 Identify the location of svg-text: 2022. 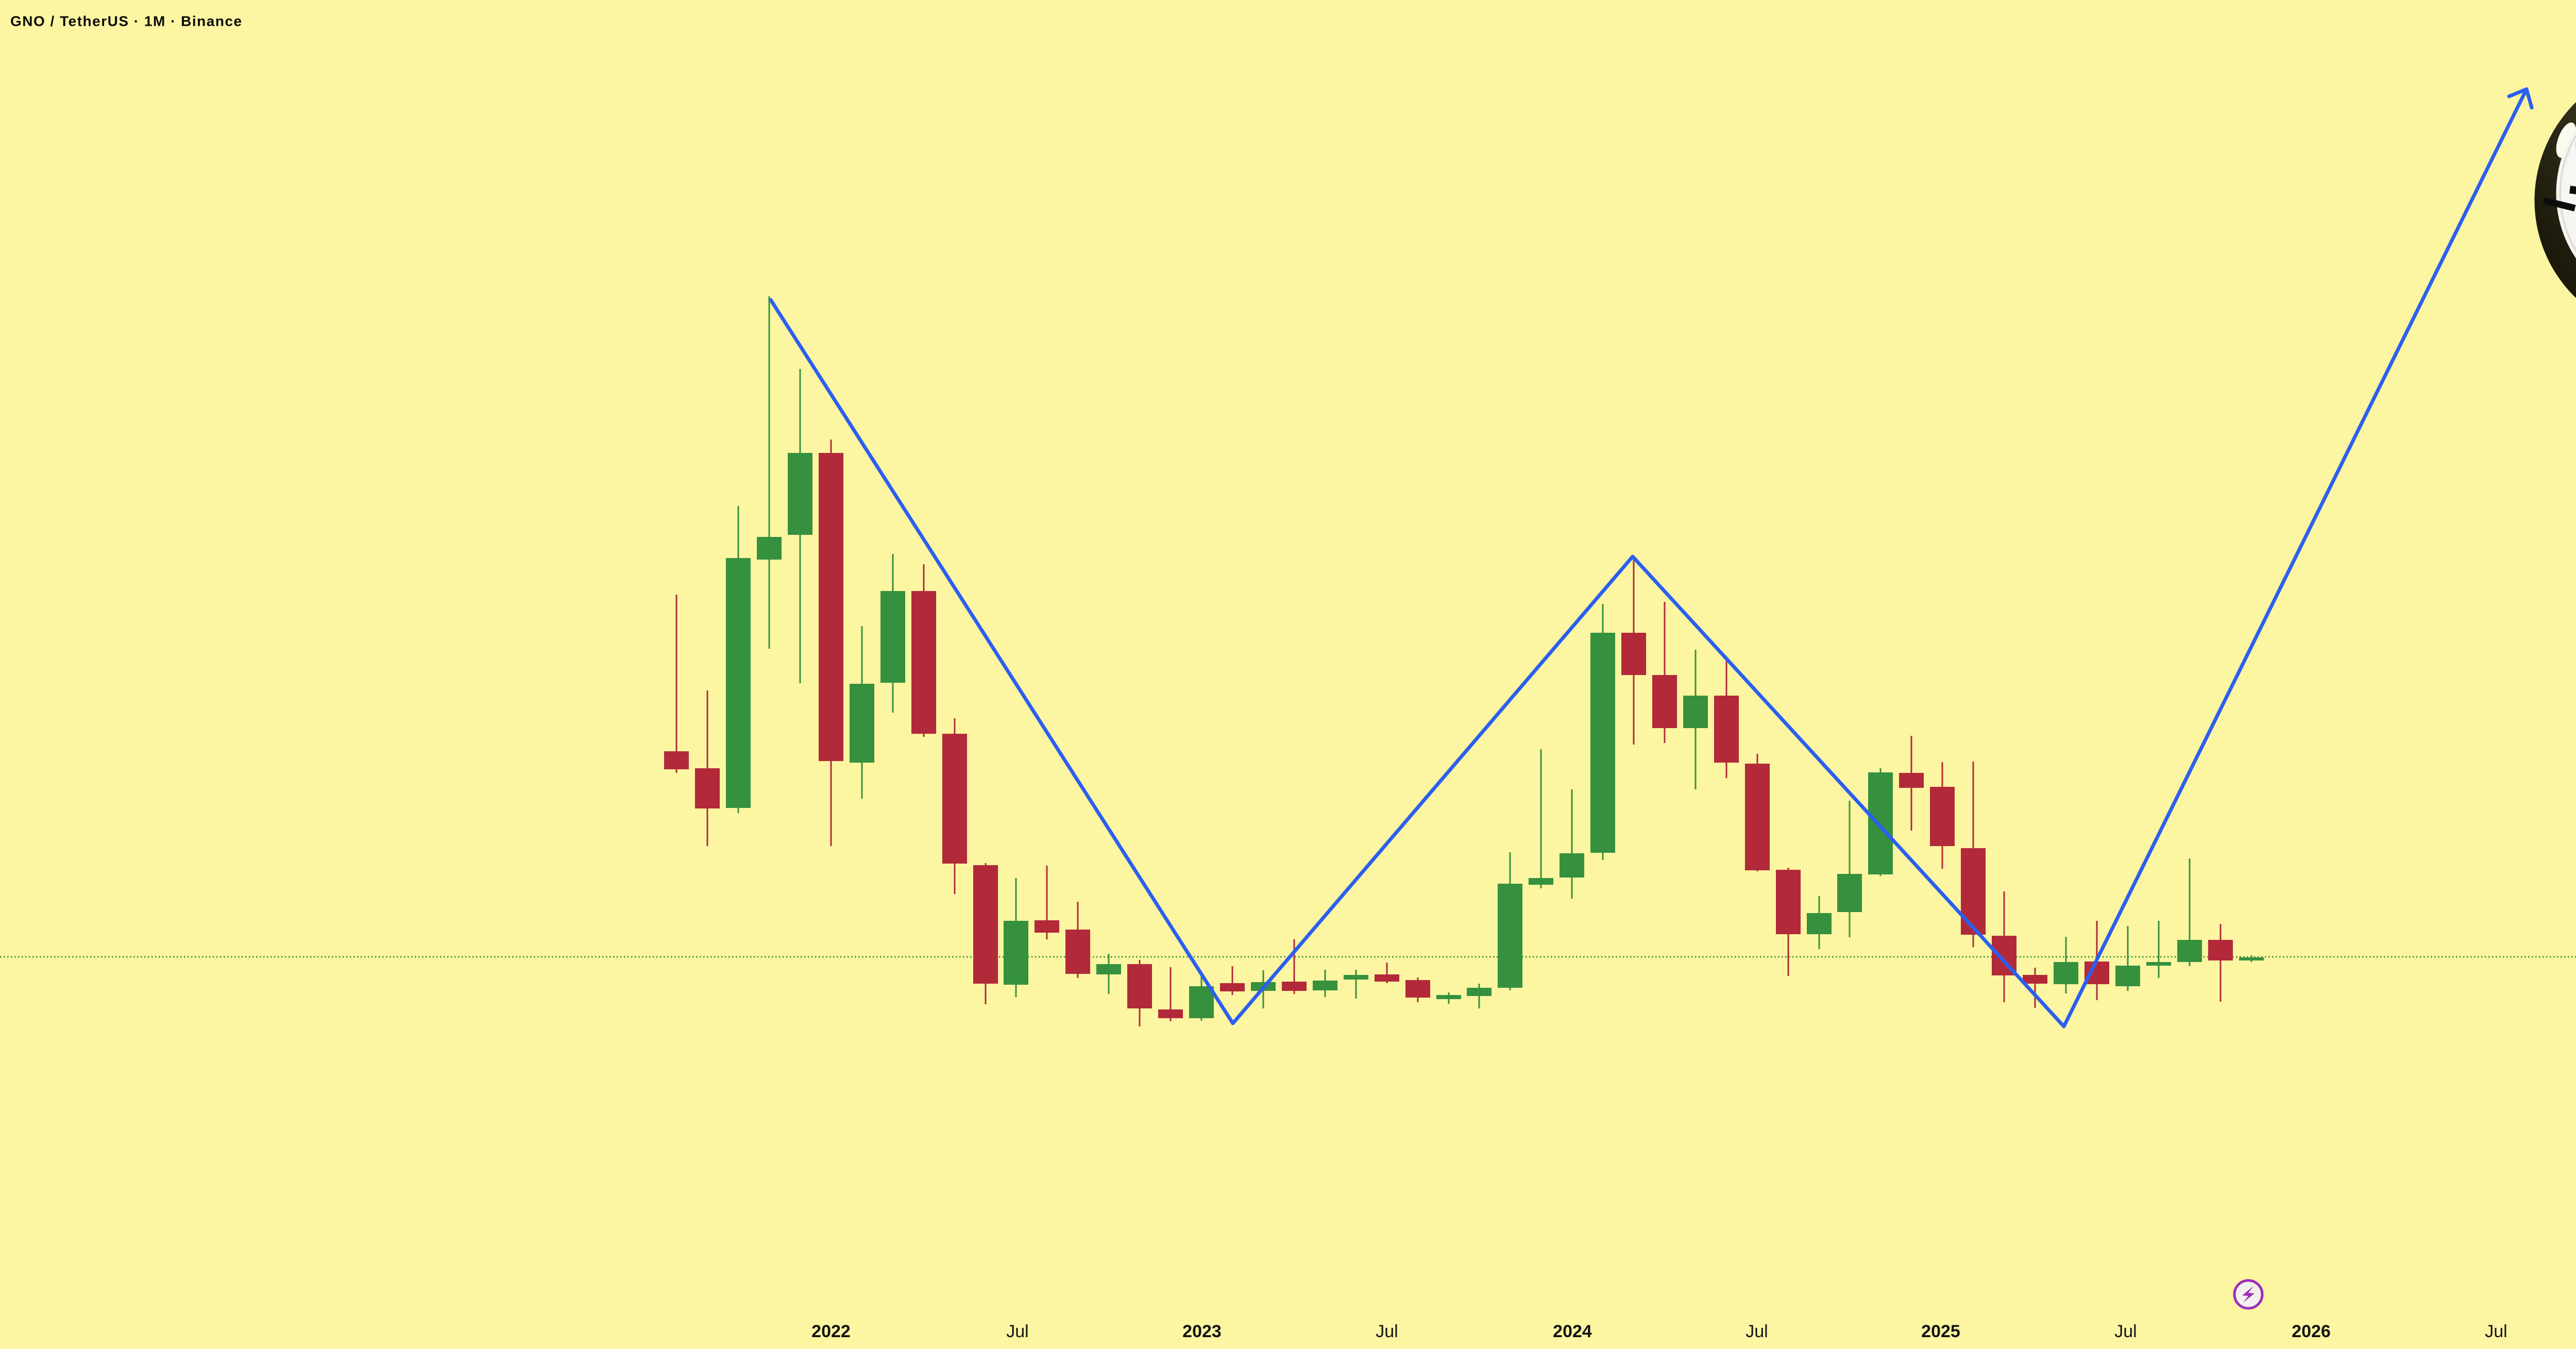
(831, 1331).